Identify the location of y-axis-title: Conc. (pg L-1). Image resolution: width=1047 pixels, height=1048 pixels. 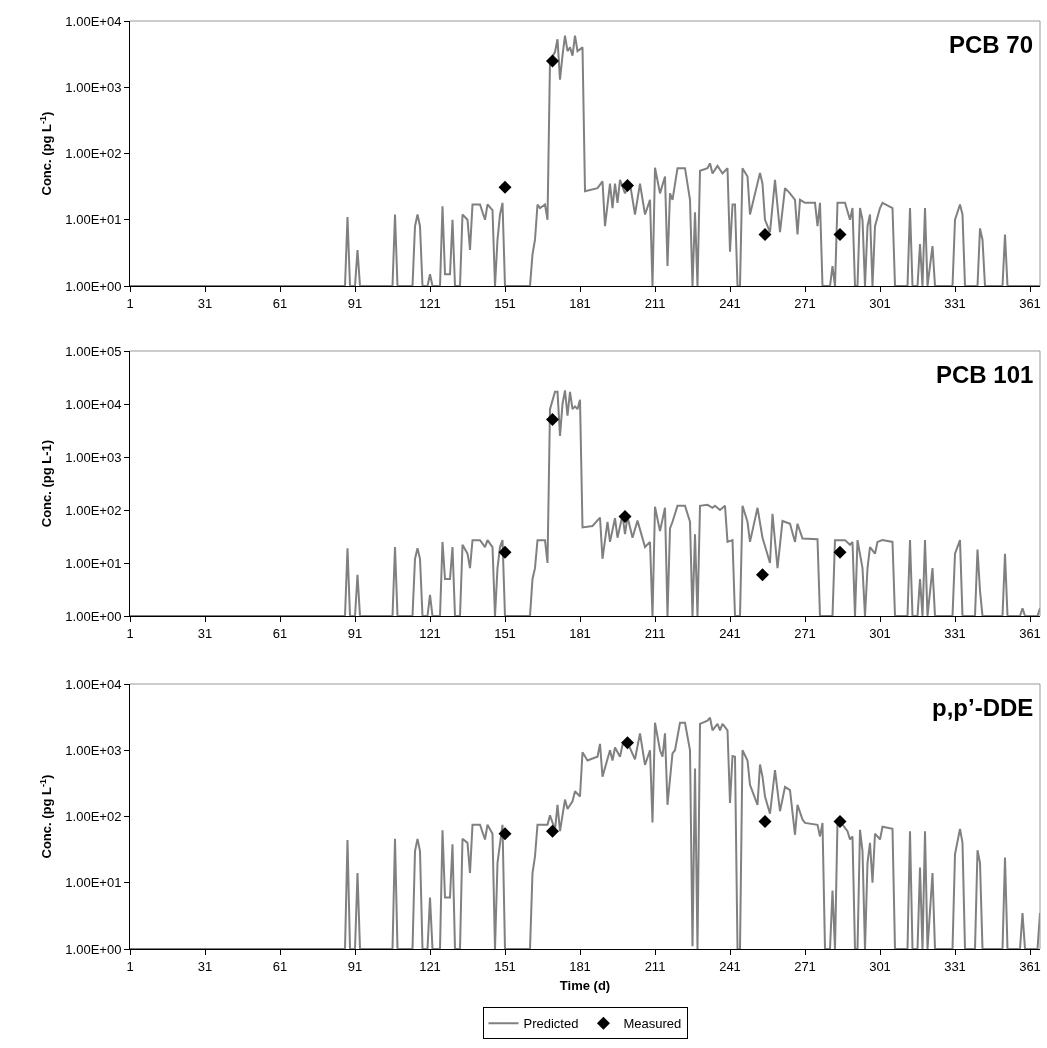
(47, 483).